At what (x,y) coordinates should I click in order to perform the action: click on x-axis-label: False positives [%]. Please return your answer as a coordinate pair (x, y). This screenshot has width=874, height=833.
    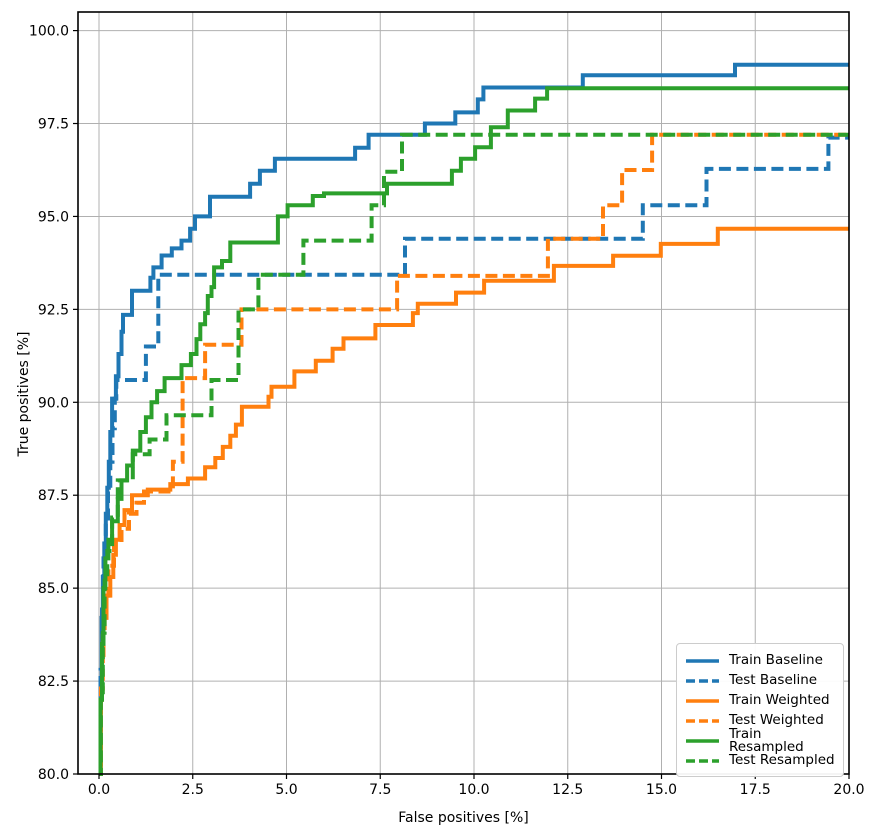
    Looking at the image, I should click on (463, 818).